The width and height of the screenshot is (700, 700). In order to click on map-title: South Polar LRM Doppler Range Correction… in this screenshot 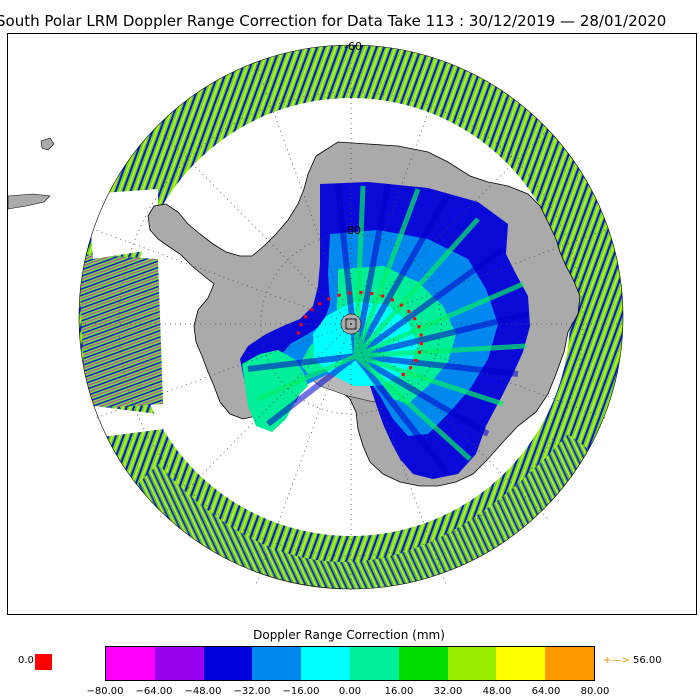, I will do `click(333, 21)`.